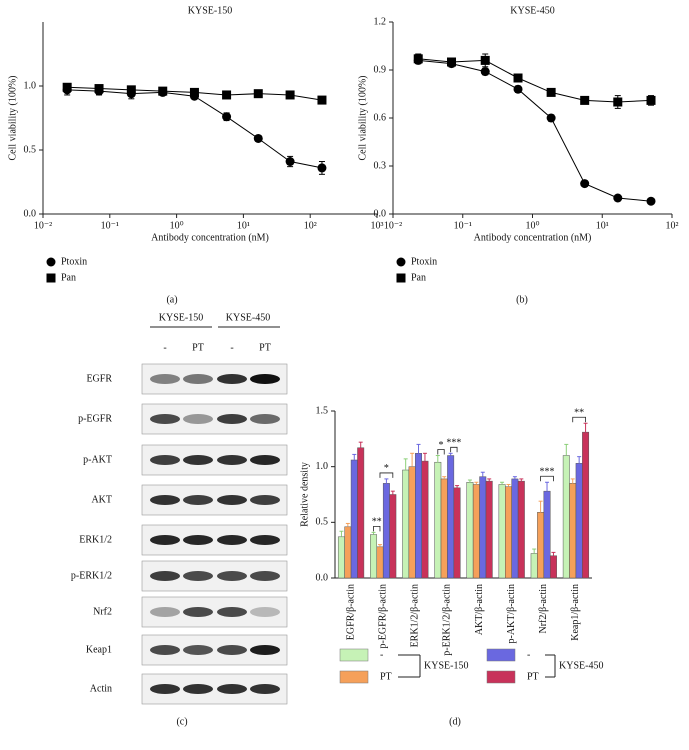 Image resolution: width=689 pixels, height=750 pixels. Describe the element at coordinates (377, 225) in the screenshot. I see `x-tick-label: 10³` at that location.